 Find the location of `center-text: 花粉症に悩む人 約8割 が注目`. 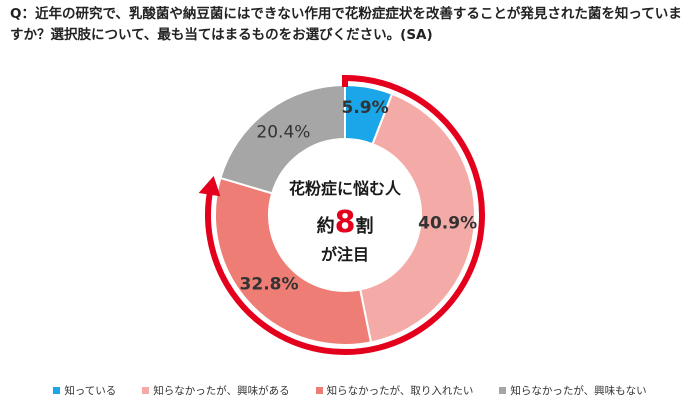

center-text: 花粉症に悩む人 約8割 が注目 is located at coordinates (345, 221).